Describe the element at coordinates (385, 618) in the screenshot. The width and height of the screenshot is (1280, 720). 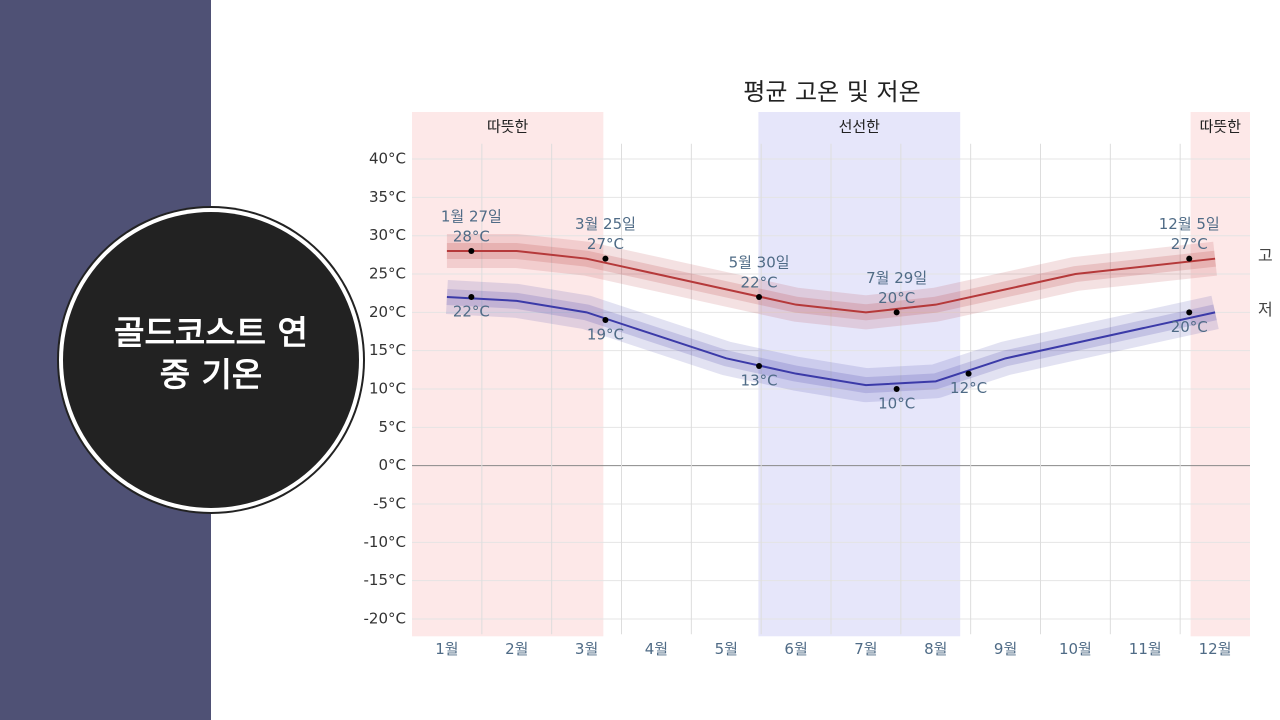
I see `y-tick-label: -20°C` at that location.